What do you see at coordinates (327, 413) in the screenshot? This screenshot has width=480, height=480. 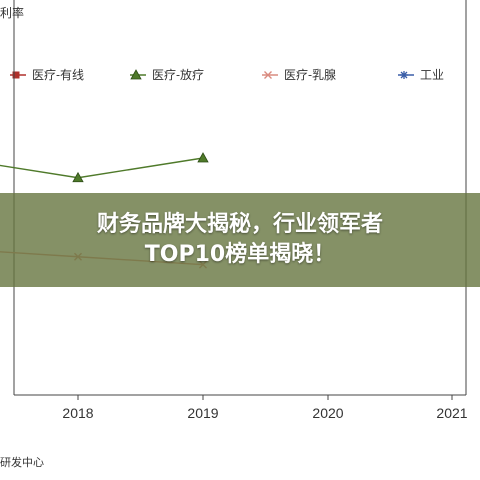 I see `x-tick-label: 2020` at bounding box center [327, 413].